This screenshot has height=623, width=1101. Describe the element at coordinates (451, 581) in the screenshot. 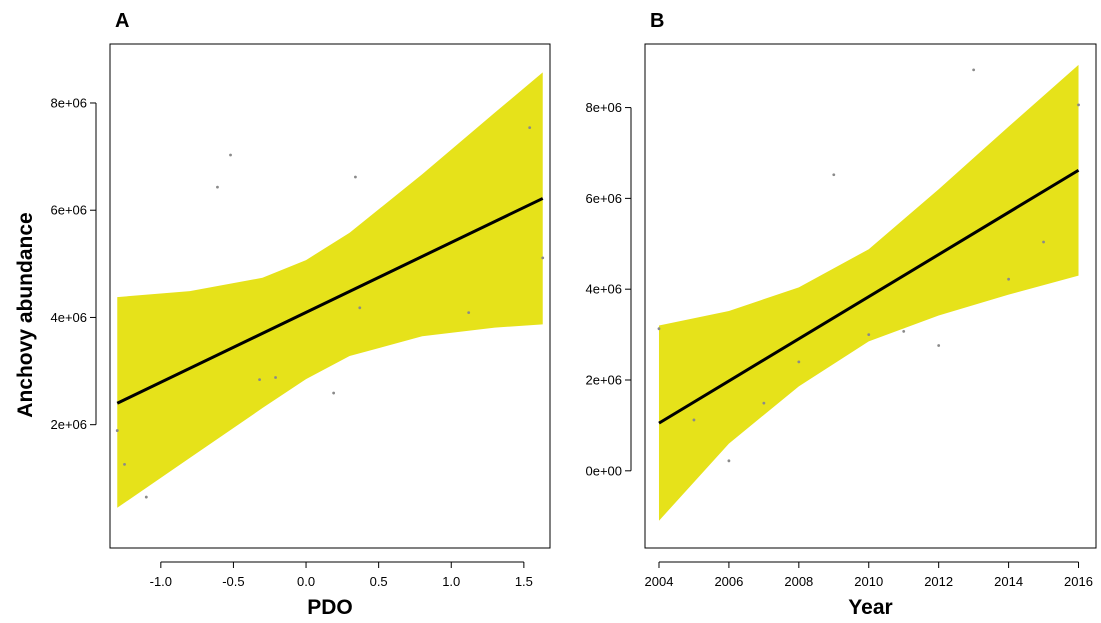

I see `x-tick-label-5: 1.0` at that location.